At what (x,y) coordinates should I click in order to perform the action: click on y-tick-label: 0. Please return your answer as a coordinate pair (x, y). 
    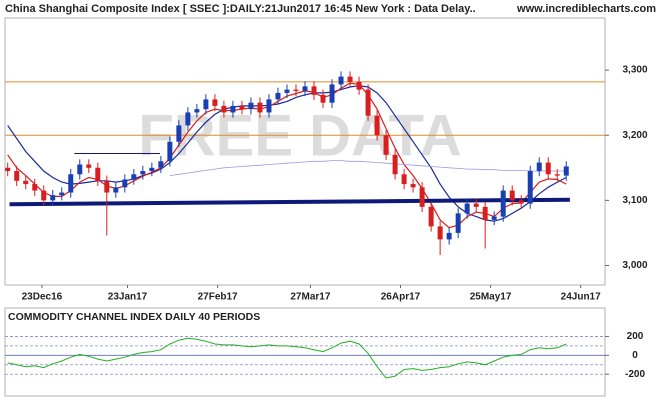
    Looking at the image, I should click on (635, 355).